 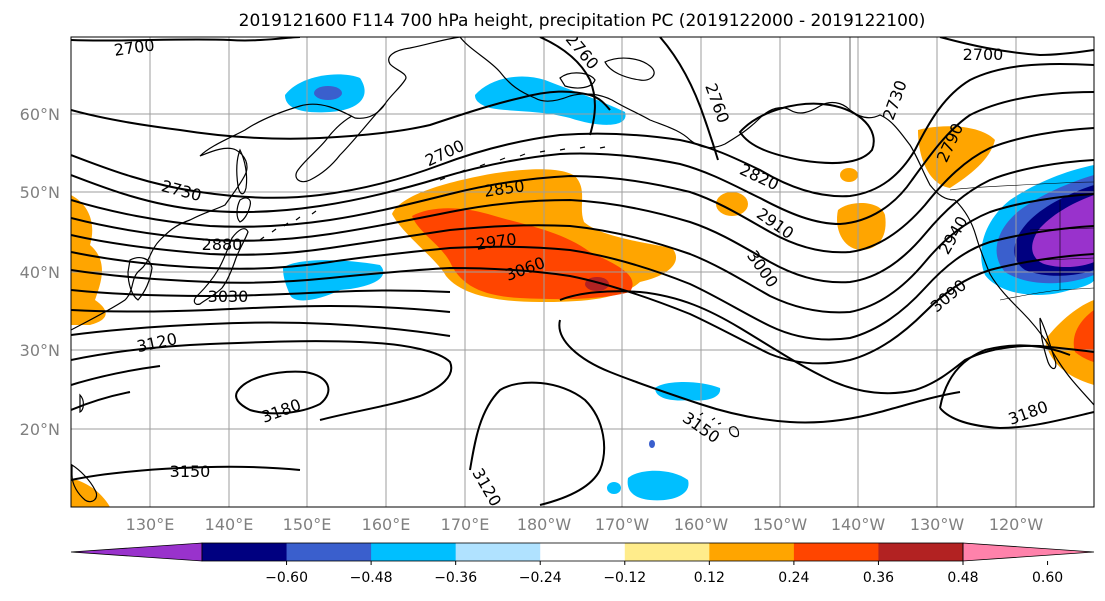 I want to click on lon-label: 160°E, so click(x=386, y=524).